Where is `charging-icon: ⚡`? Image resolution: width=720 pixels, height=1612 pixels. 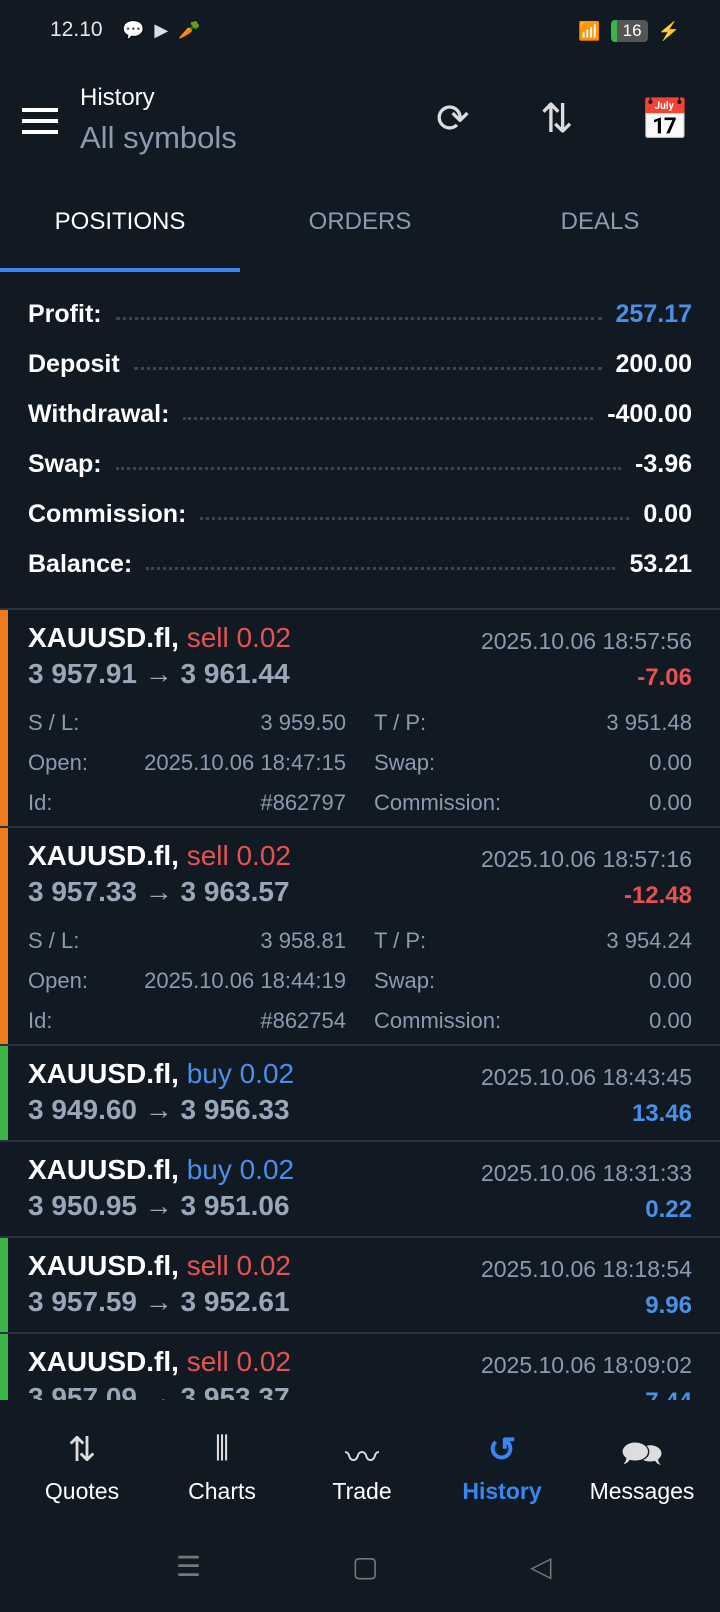
charging-icon: ⚡ is located at coordinates (668, 30).